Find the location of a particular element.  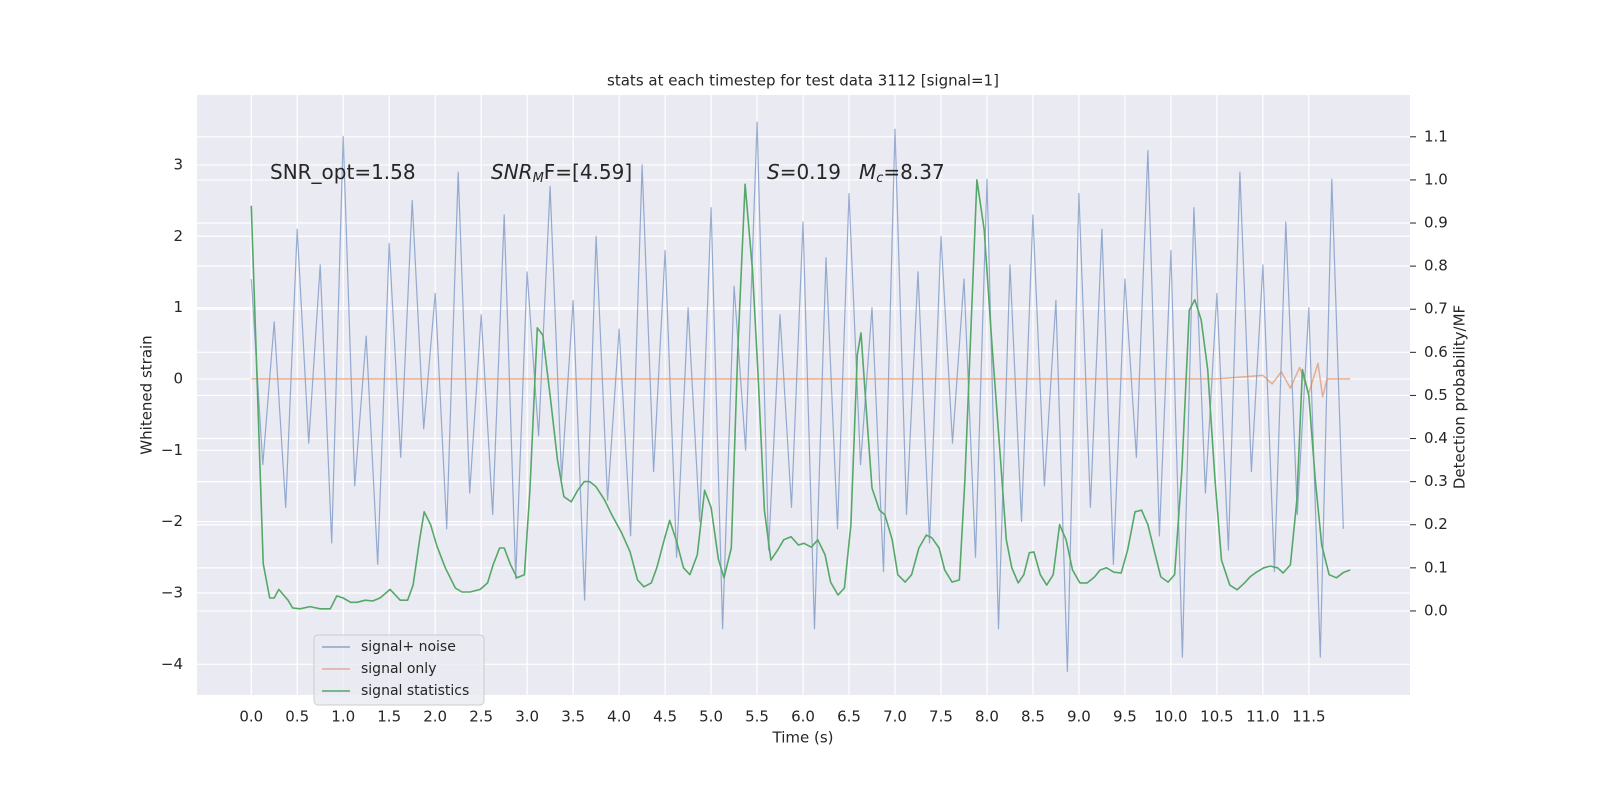

x-tick-label: 0.5 is located at coordinates (297, 717).